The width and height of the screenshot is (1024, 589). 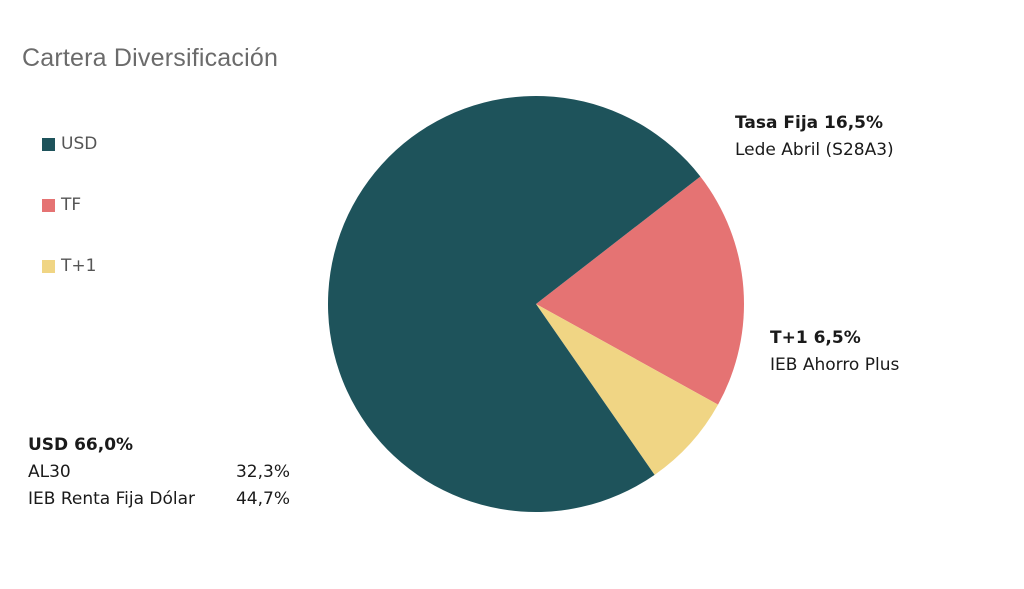 What do you see at coordinates (48, 266) in the screenshot?
I see `legend-swatch-t1` at bounding box center [48, 266].